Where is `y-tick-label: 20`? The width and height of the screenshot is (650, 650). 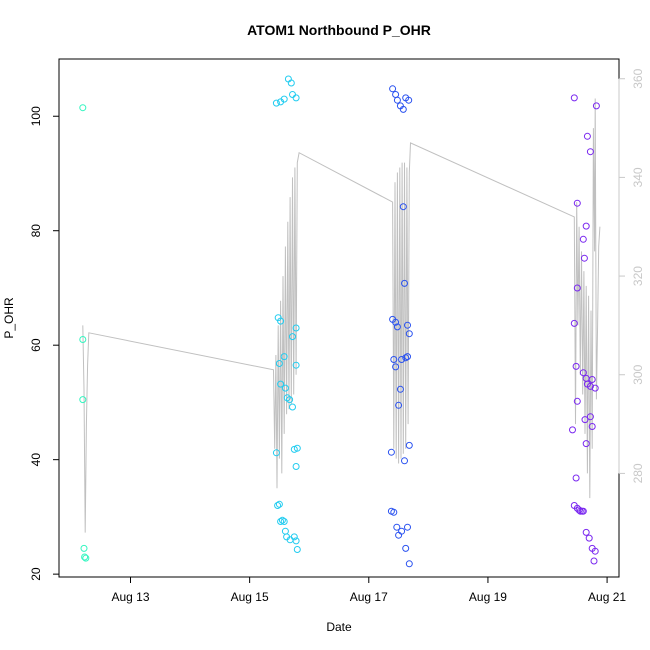 y-tick-label: 20 is located at coordinates (36, 574).